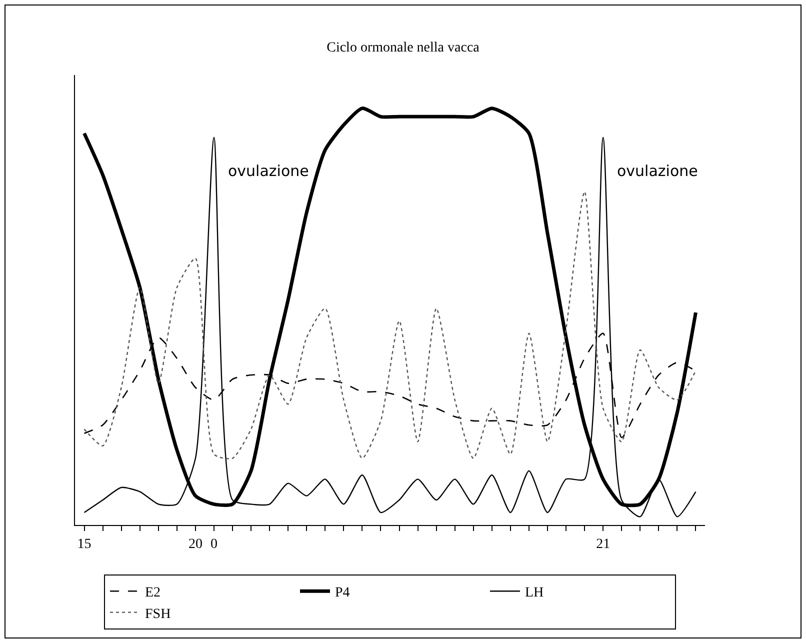  I want to click on legend-label: LH, so click(534, 593).